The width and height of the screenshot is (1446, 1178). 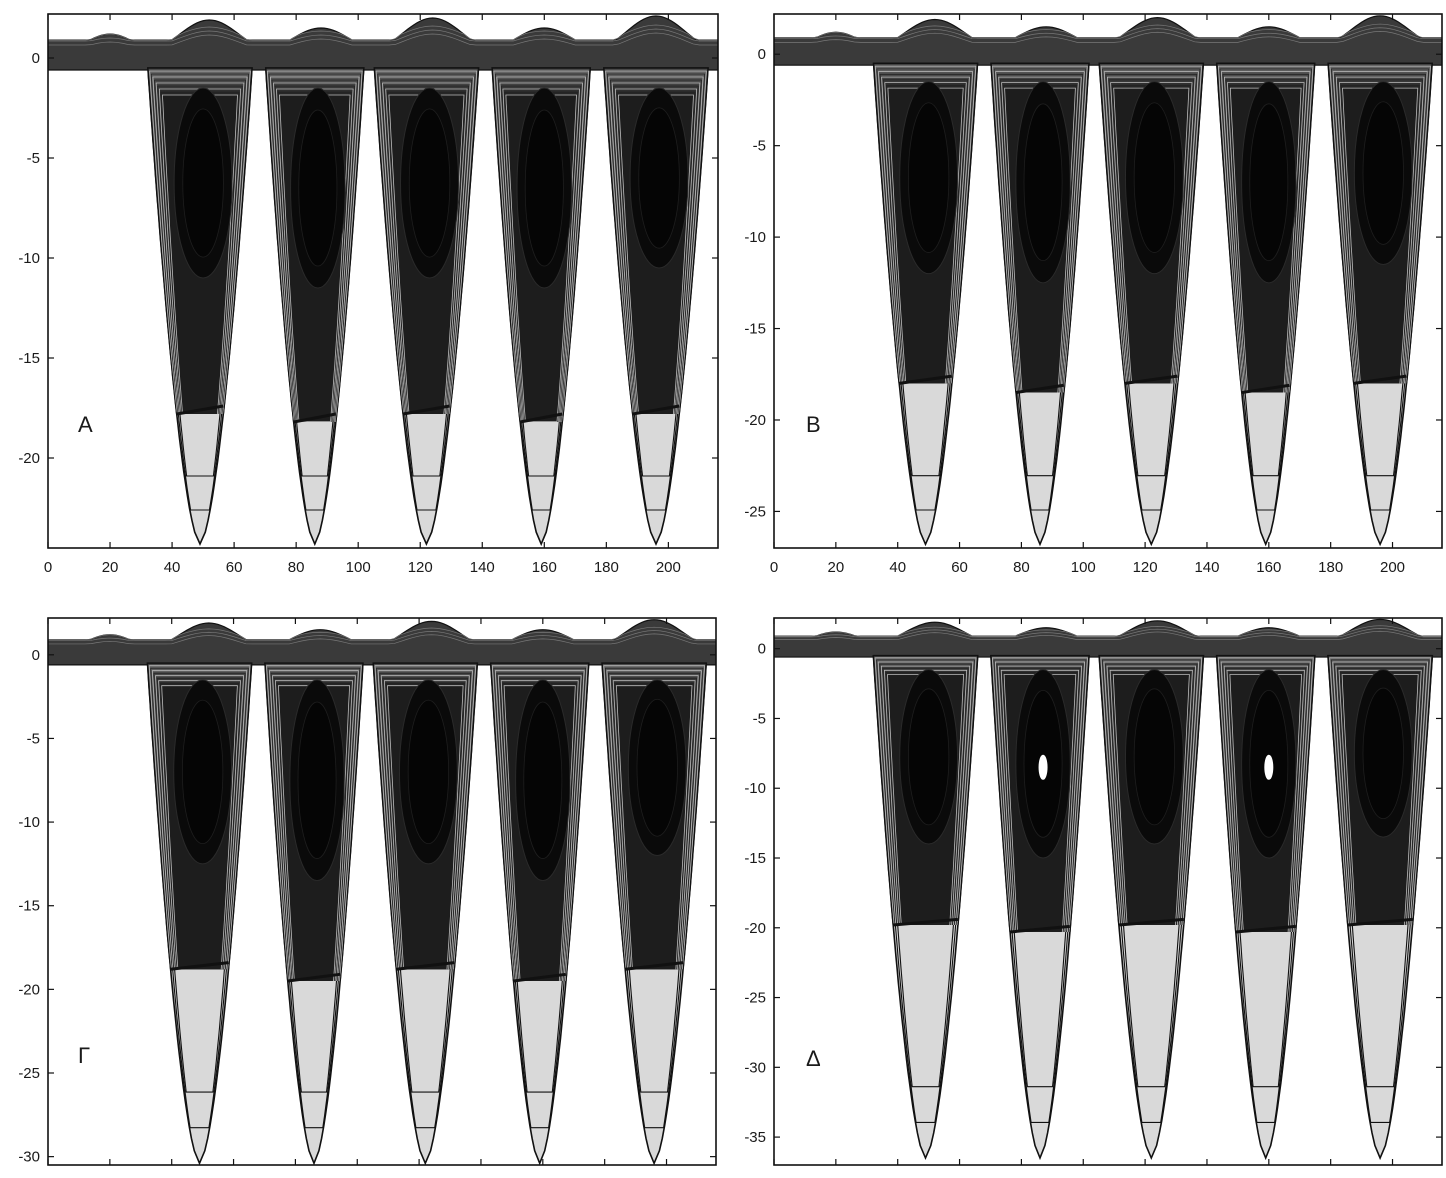 What do you see at coordinates (813, 424) in the screenshot?
I see `panel-letter: B` at bounding box center [813, 424].